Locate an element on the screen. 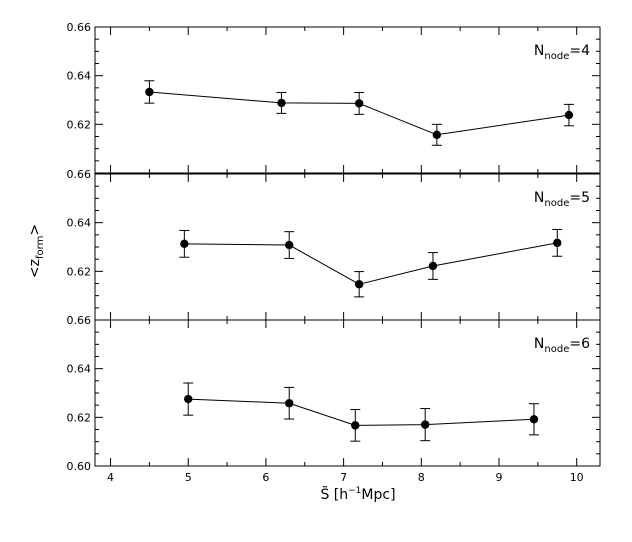  x-axis-title-rest: Mpc] is located at coordinates (378, 495).